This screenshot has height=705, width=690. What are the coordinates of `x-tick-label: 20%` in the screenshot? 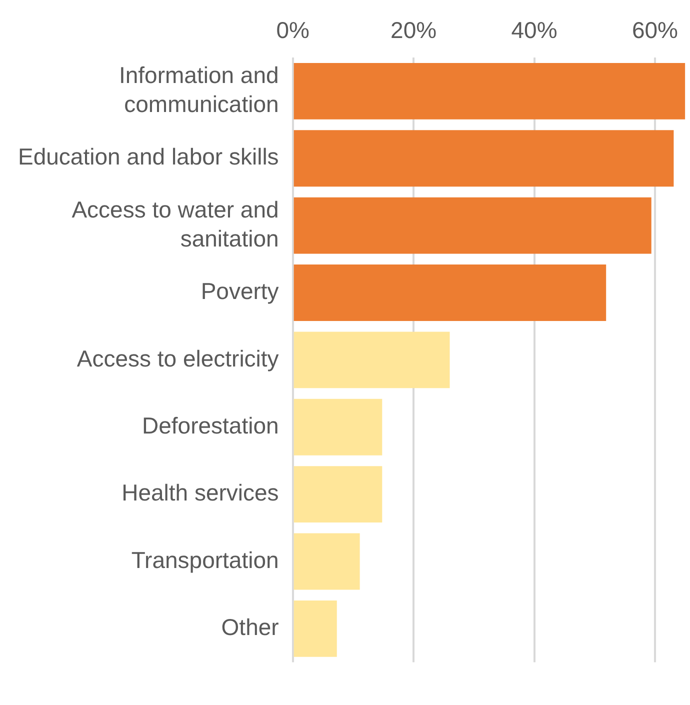 It's located at (413, 30).